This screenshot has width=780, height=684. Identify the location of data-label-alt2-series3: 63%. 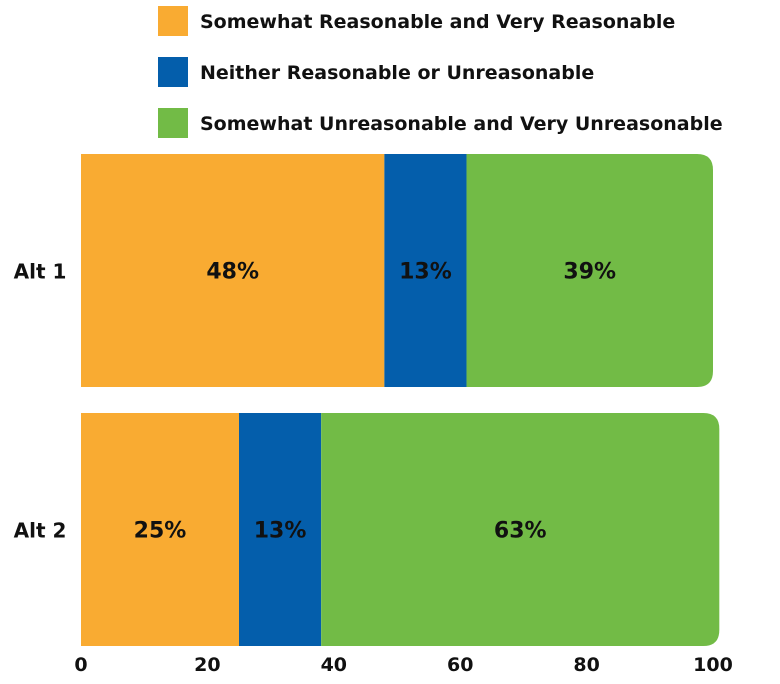
(520, 531).